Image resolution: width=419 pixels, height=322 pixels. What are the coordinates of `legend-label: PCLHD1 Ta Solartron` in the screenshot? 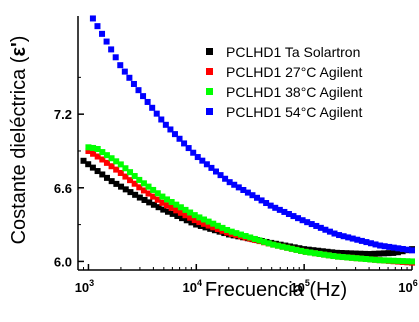 It's located at (293, 52).